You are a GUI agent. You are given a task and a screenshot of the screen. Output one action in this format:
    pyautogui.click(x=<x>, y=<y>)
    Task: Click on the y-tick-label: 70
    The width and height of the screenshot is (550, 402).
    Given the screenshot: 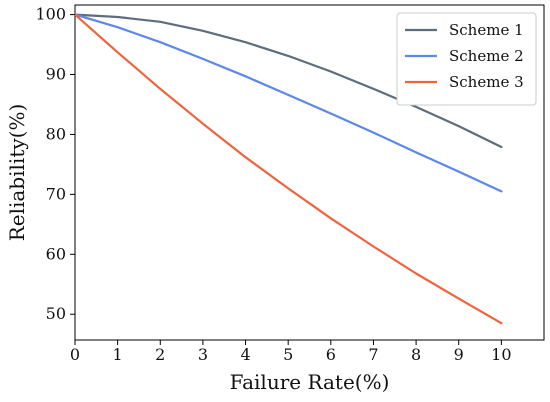 What is the action you would take?
    pyautogui.click(x=56, y=193)
    